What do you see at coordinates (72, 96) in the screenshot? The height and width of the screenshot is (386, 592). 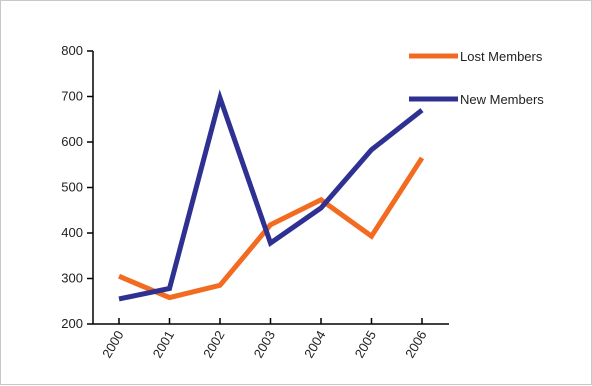 I see `y-tick-label: 700` at bounding box center [72, 96].